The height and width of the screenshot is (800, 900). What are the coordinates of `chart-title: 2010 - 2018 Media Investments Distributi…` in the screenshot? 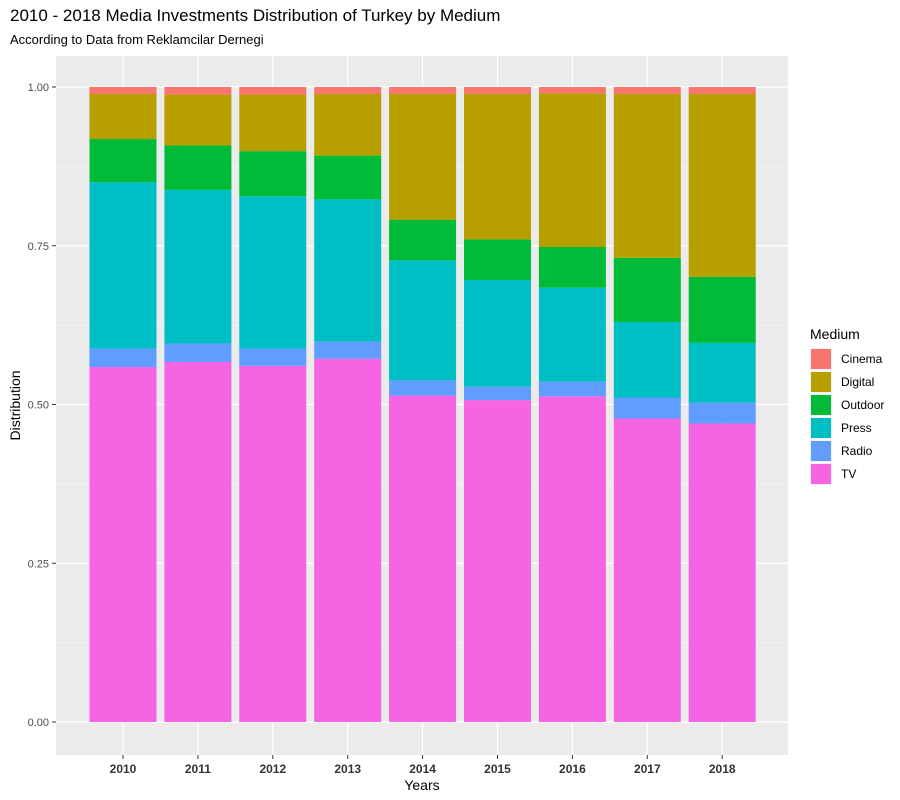 It's located at (255, 15).